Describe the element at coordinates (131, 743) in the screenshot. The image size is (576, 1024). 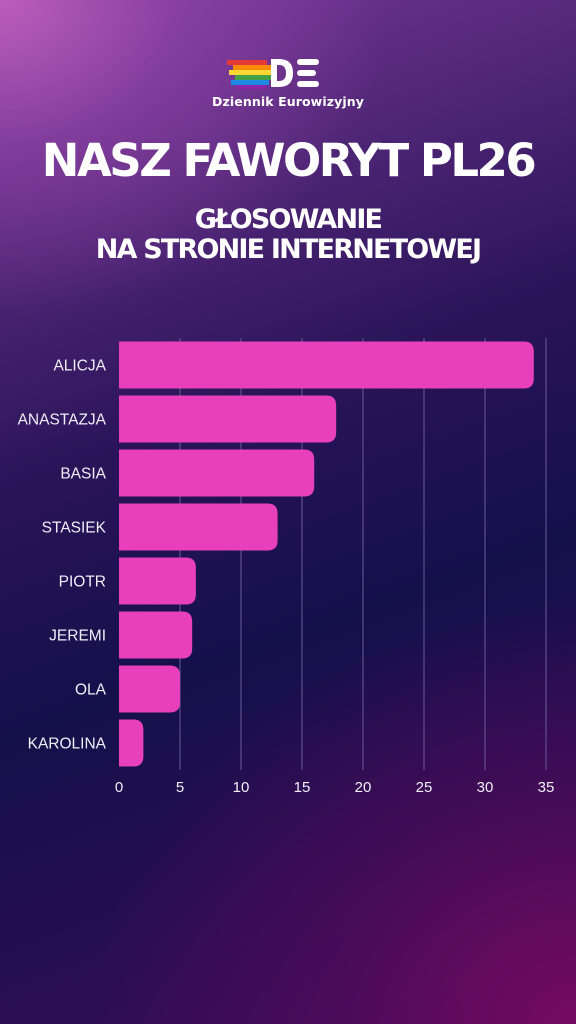
I see `bar-karolina` at that location.